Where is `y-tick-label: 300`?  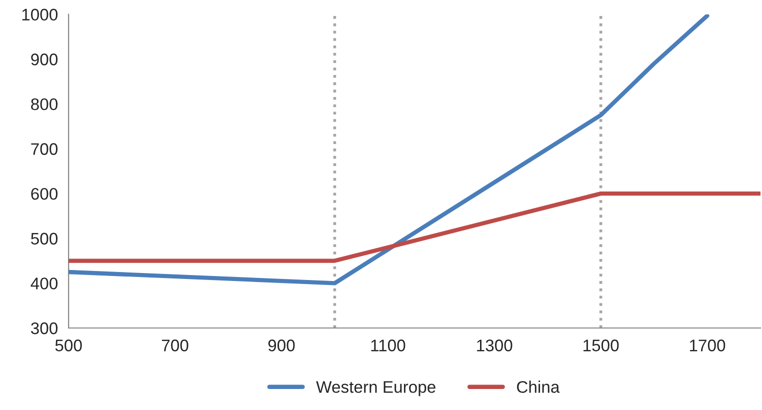 y-tick-label: 300 is located at coordinates (44, 328).